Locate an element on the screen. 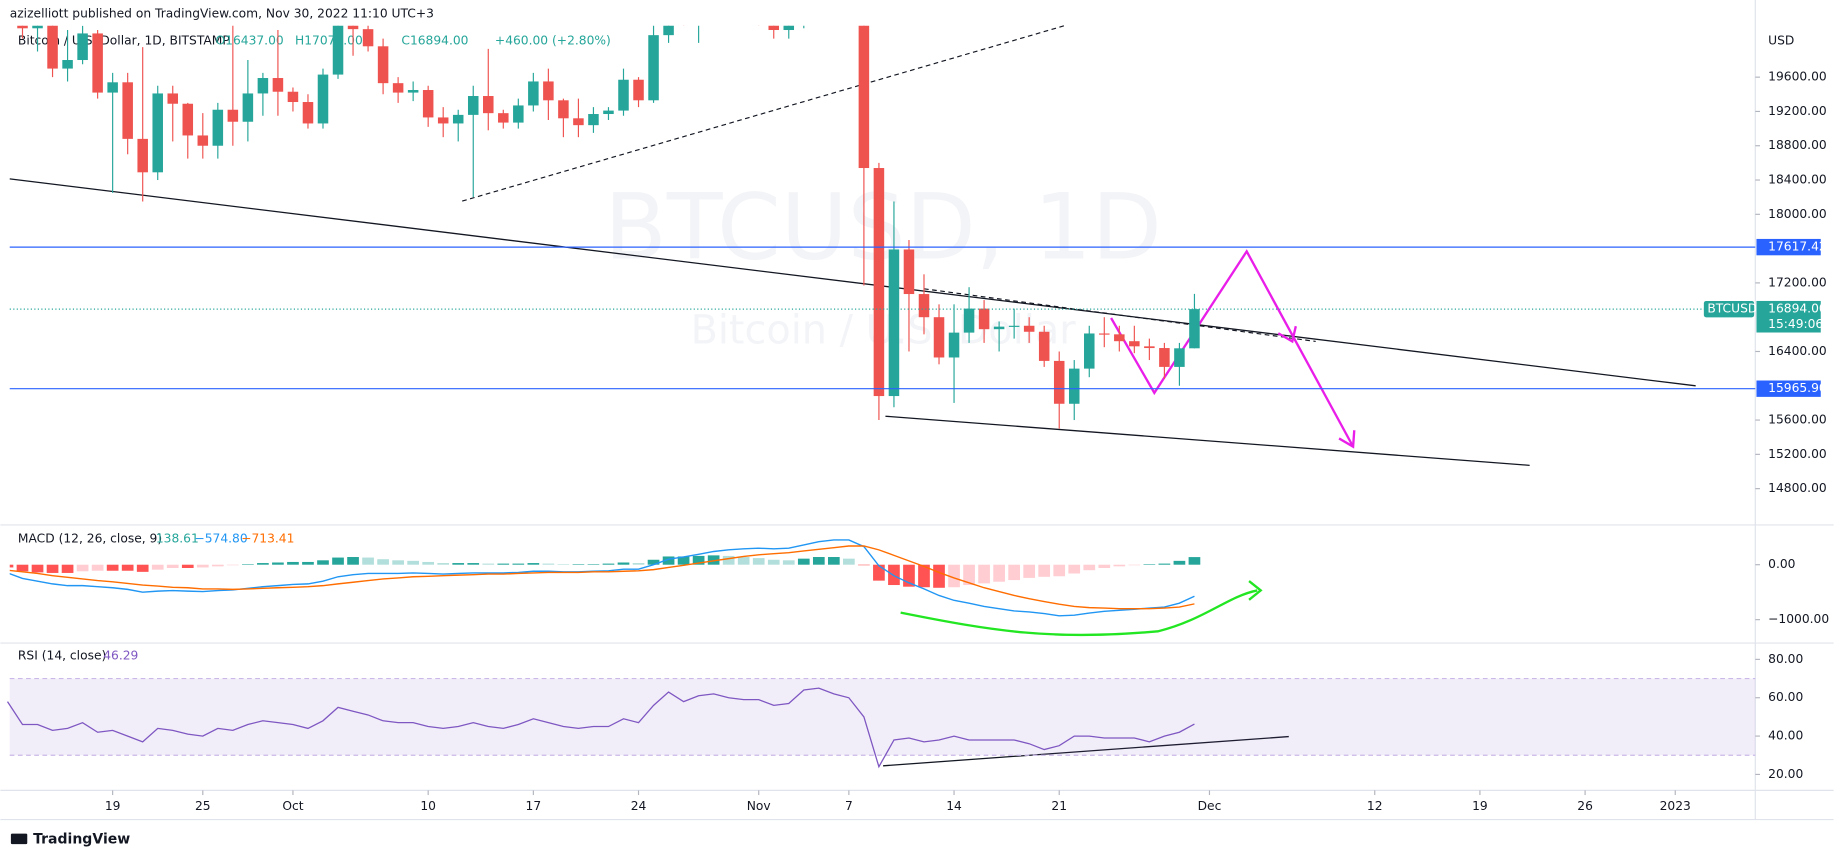  rsi-title: RSI (14, close) is located at coordinates (62, 655).